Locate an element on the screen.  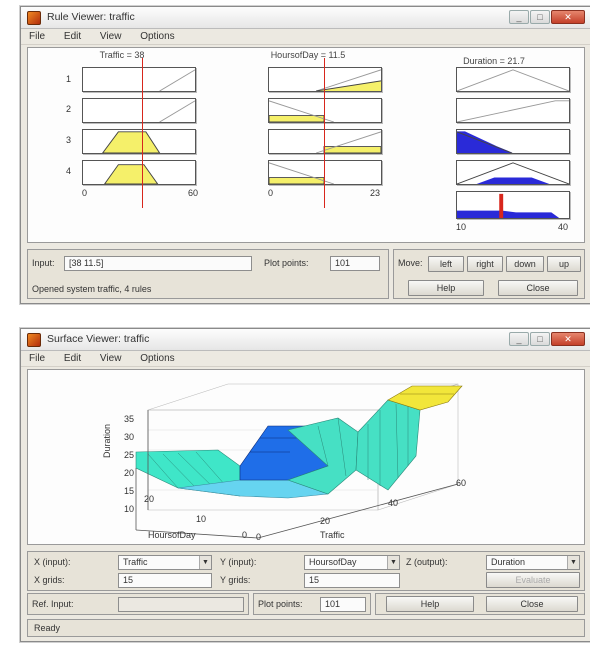
x-grids-label: X grids: is located at coordinates (49, 580).